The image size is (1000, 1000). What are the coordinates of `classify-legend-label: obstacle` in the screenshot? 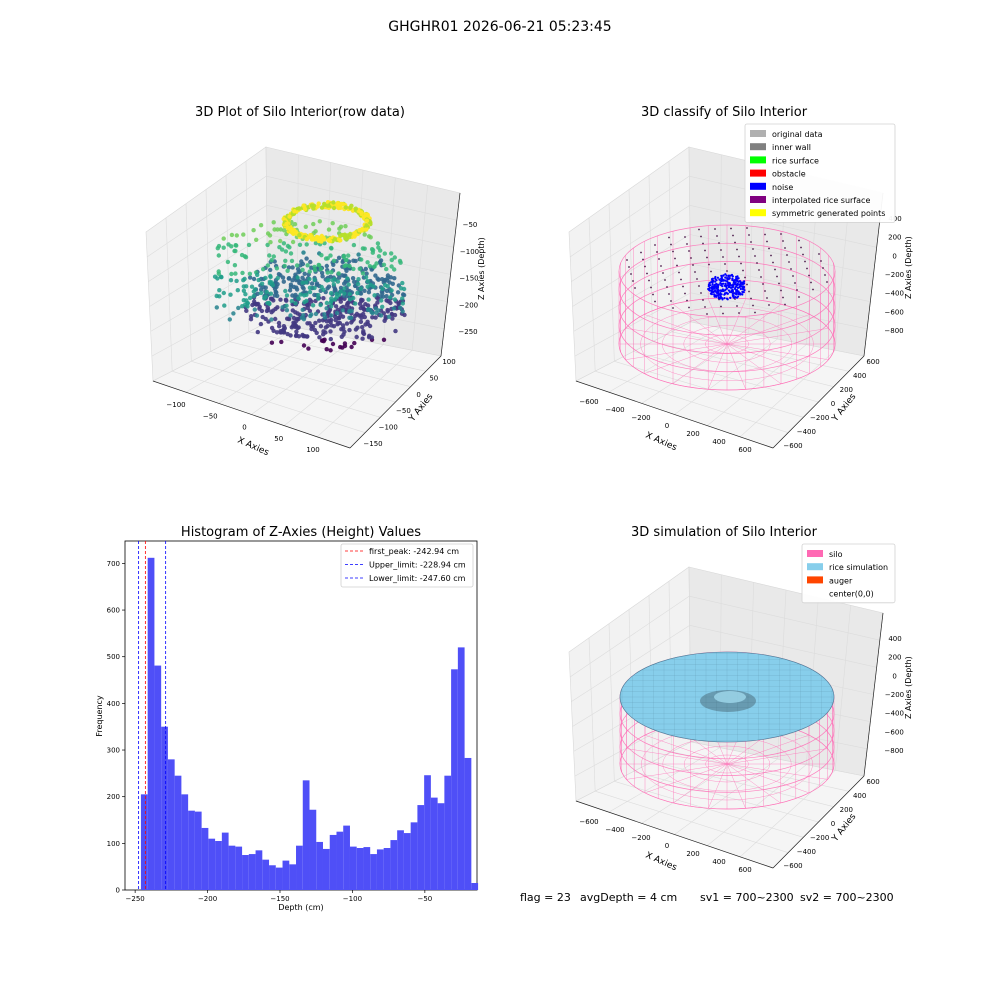 It's located at (789, 174).